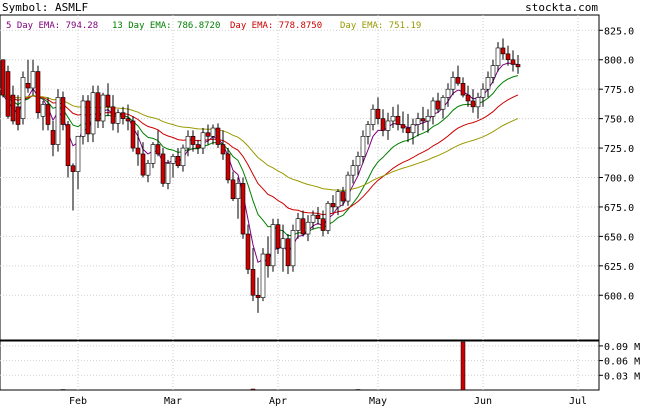 Image resolution: width=655 pixels, height=406 pixels. I want to click on price-tick-label: 700.0, so click(619, 179).